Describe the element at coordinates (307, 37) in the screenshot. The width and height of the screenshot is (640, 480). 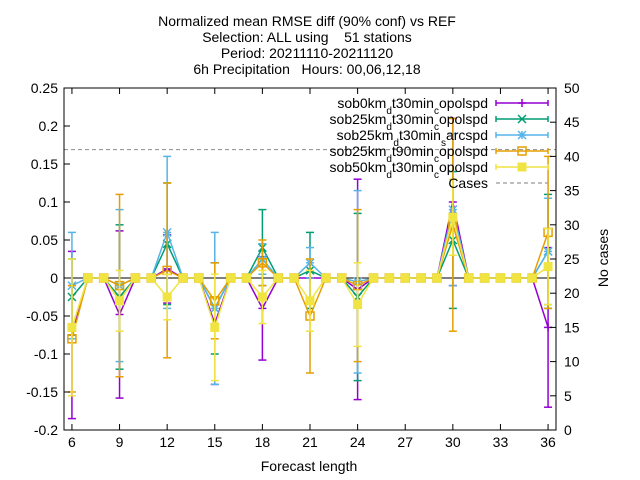
I see `title-line-2: Selection: ALL using 51 stations` at that location.